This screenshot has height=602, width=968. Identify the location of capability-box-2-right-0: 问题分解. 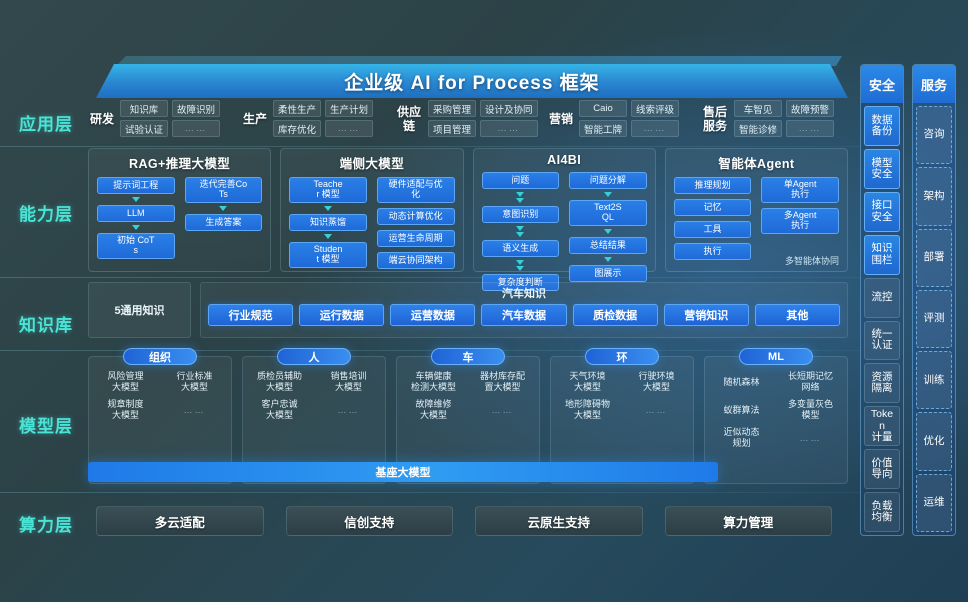
(608, 180).